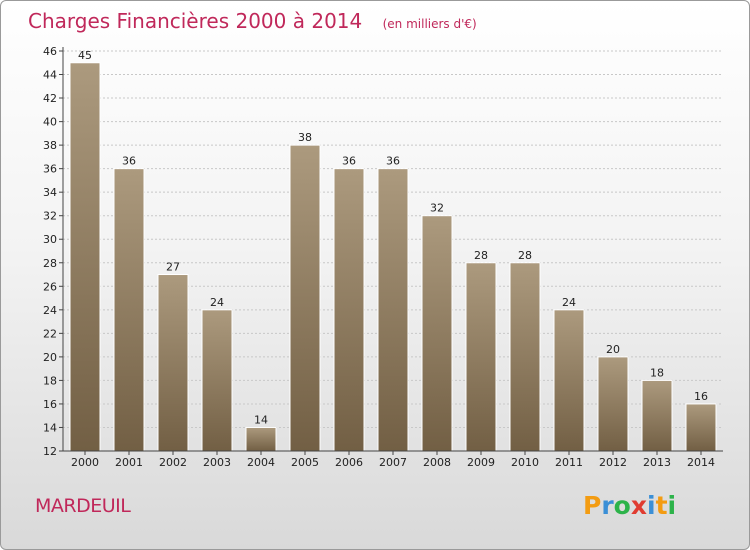 This screenshot has width=750, height=550. Describe the element at coordinates (661, 505) in the screenshot. I see `logo-letter: t` at that location.